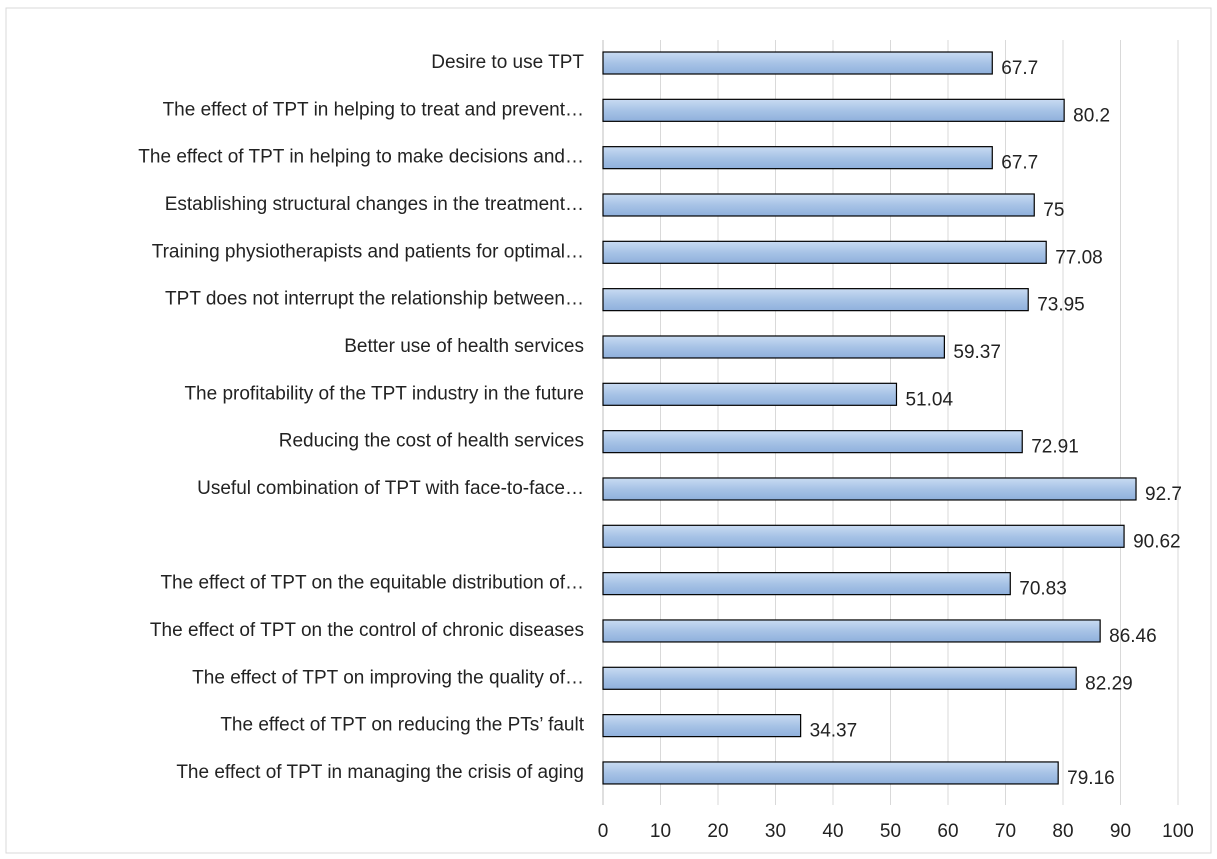  Describe the element at coordinates (775, 831) in the screenshot. I see `x-tick-label: 30` at that location.